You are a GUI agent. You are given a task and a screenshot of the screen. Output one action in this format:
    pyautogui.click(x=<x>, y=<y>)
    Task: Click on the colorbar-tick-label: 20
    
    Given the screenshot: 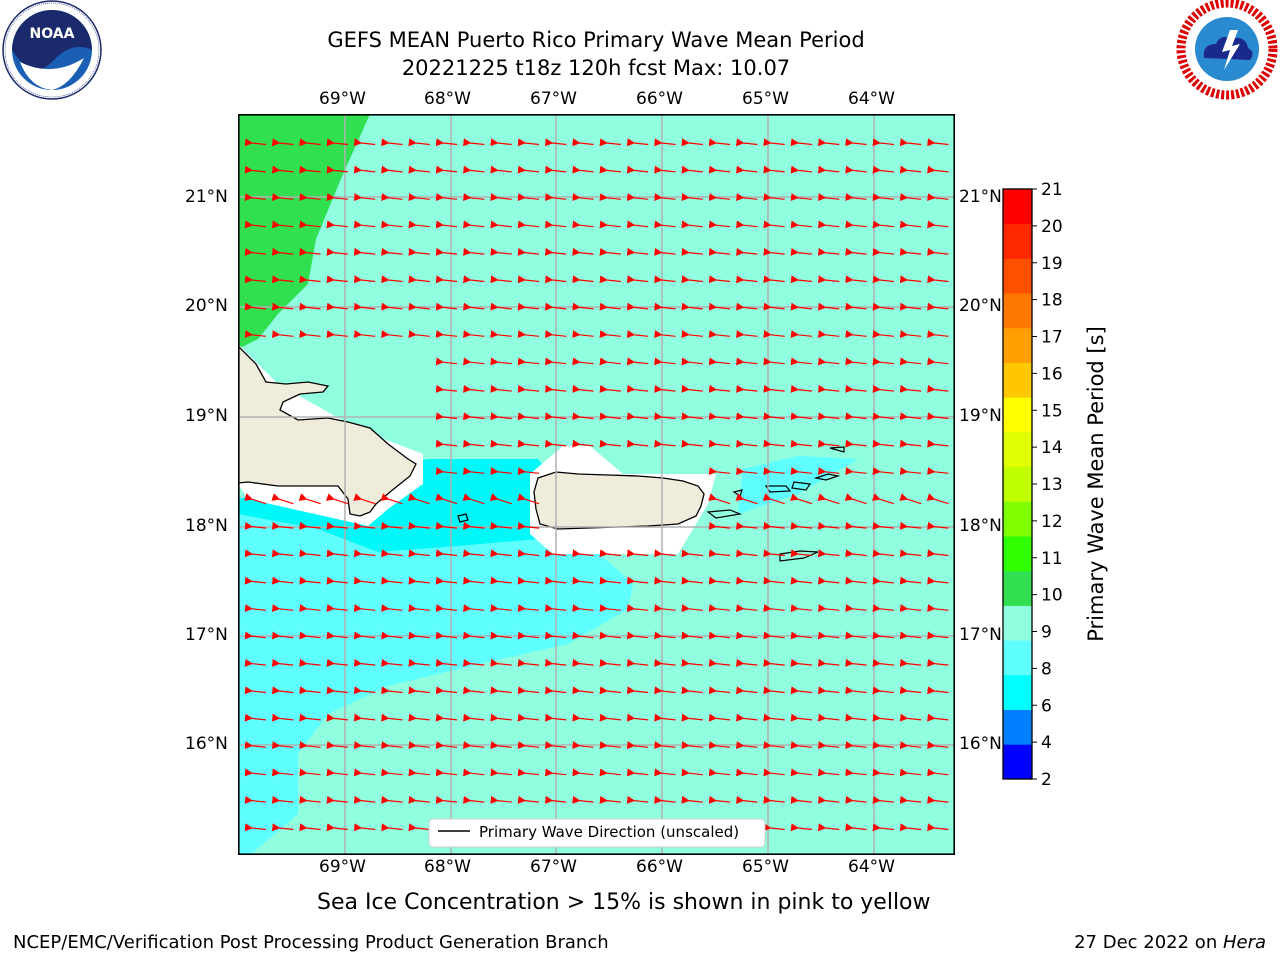 What is the action you would take?
    pyautogui.click(x=1052, y=227)
    